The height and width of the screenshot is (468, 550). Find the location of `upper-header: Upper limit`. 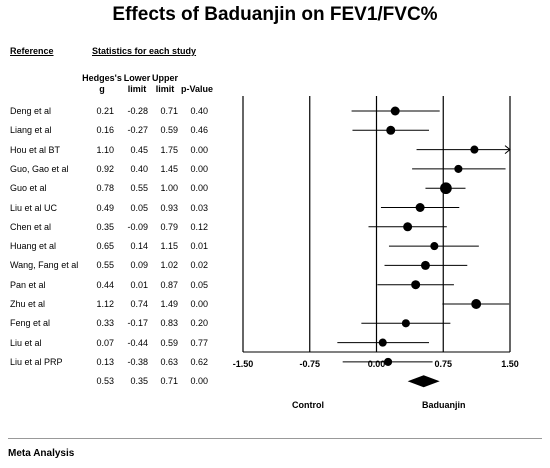

upper-header: Upper limit is located at coordinates (164, 83).